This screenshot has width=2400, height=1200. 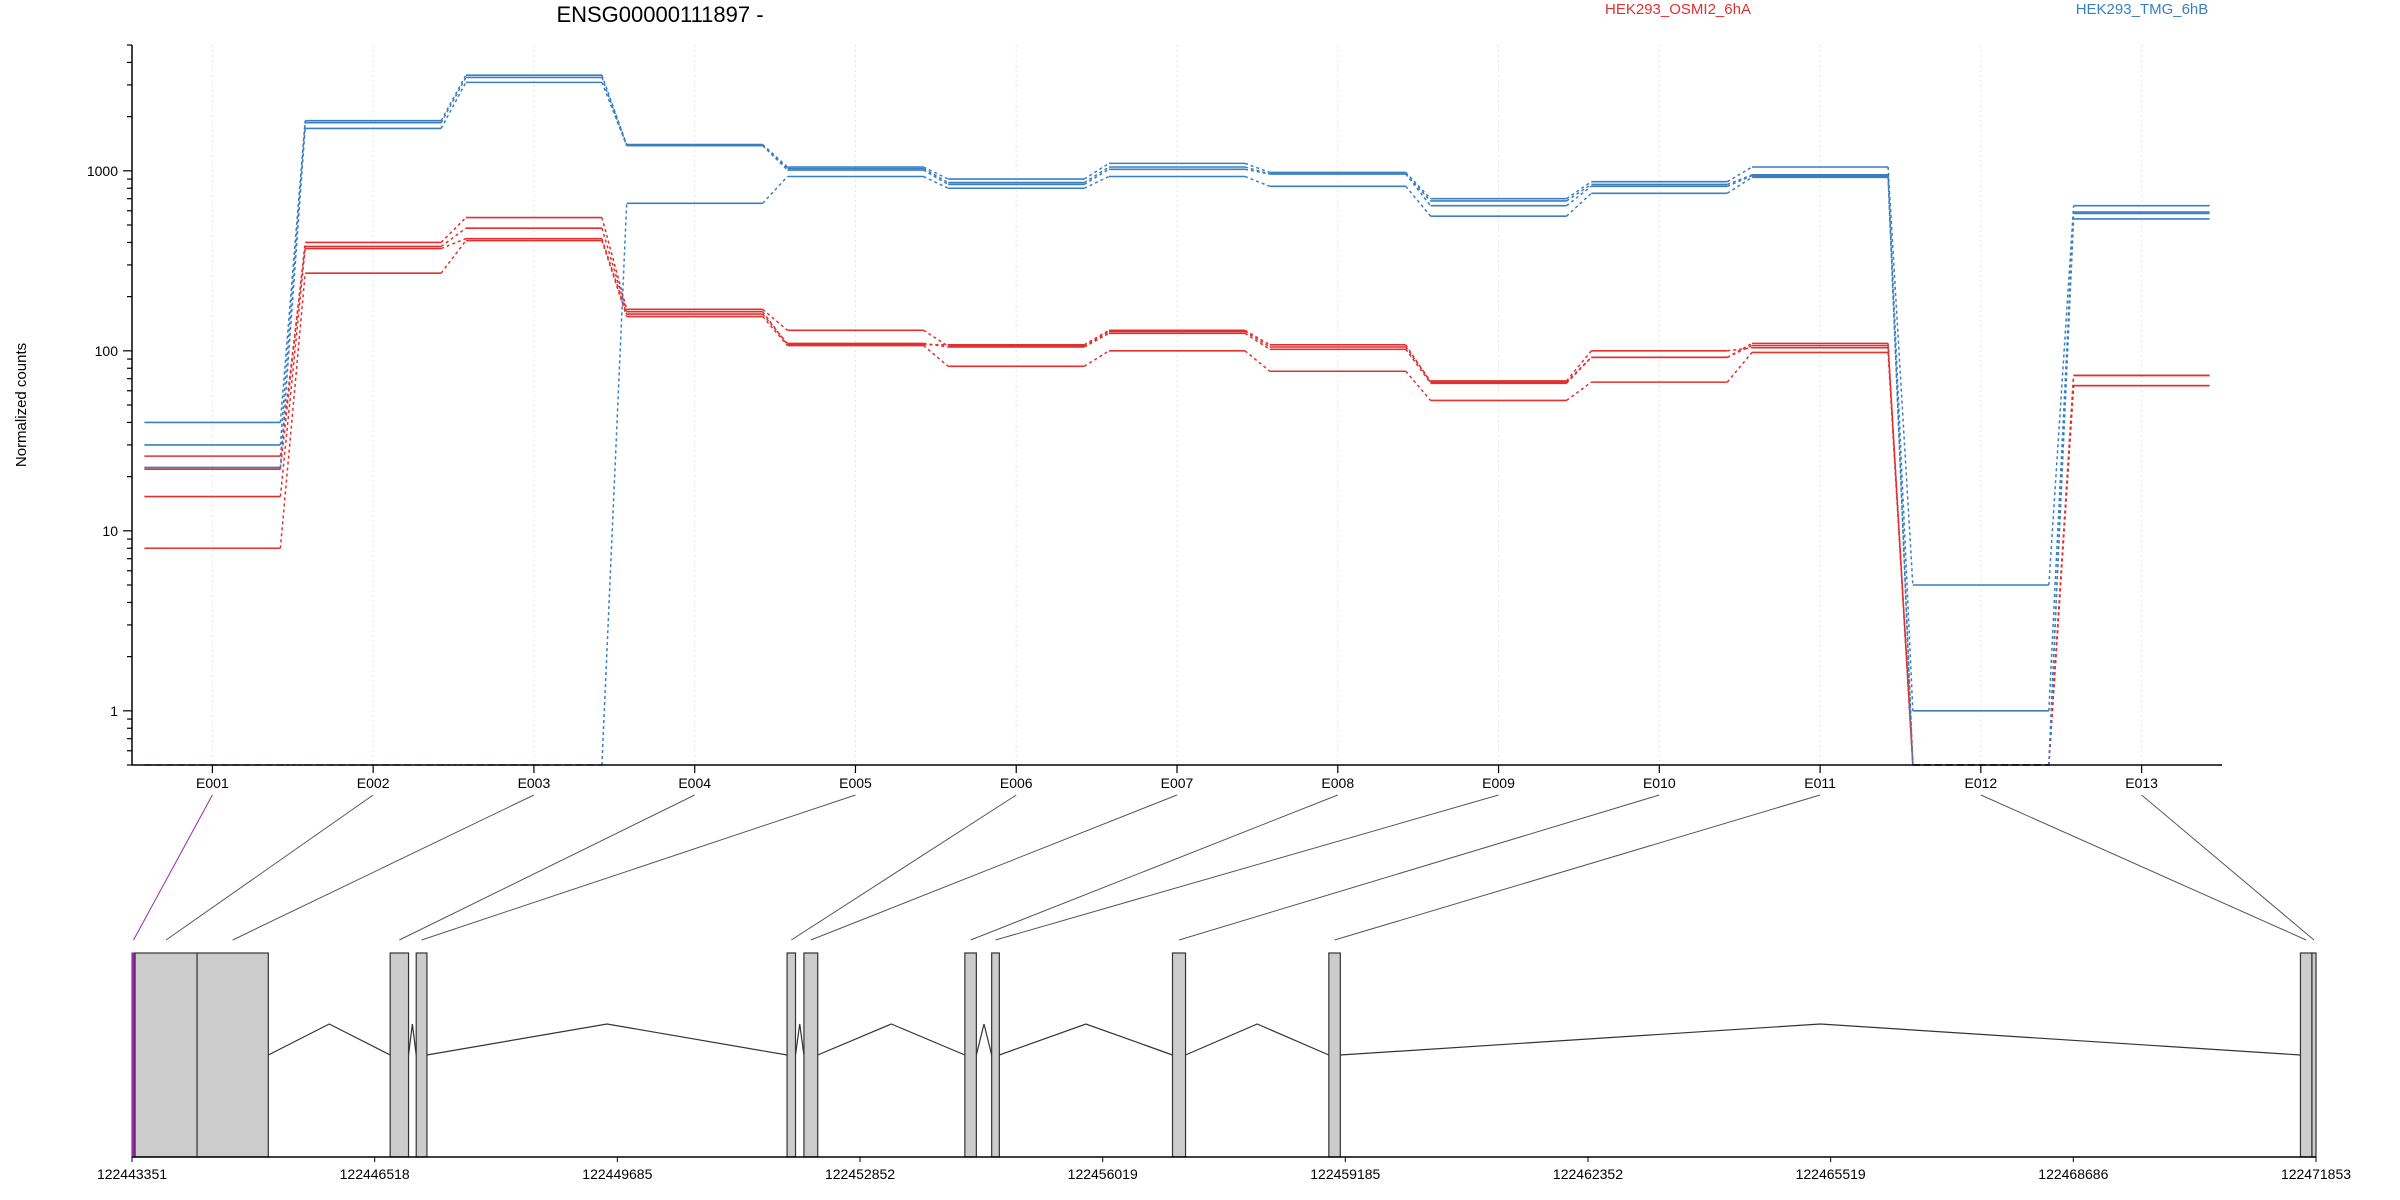 What do you see at coordinates (110, 531) in the screenshot?
I see `y-tick-label: 10` at bounding box center [110, 531].